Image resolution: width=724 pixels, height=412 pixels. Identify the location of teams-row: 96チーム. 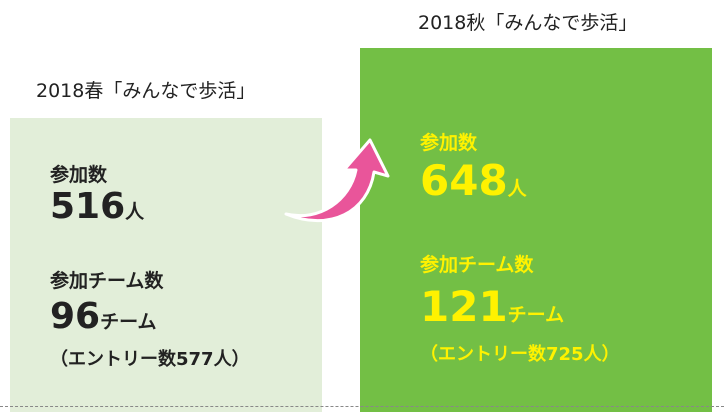
(103, 316).